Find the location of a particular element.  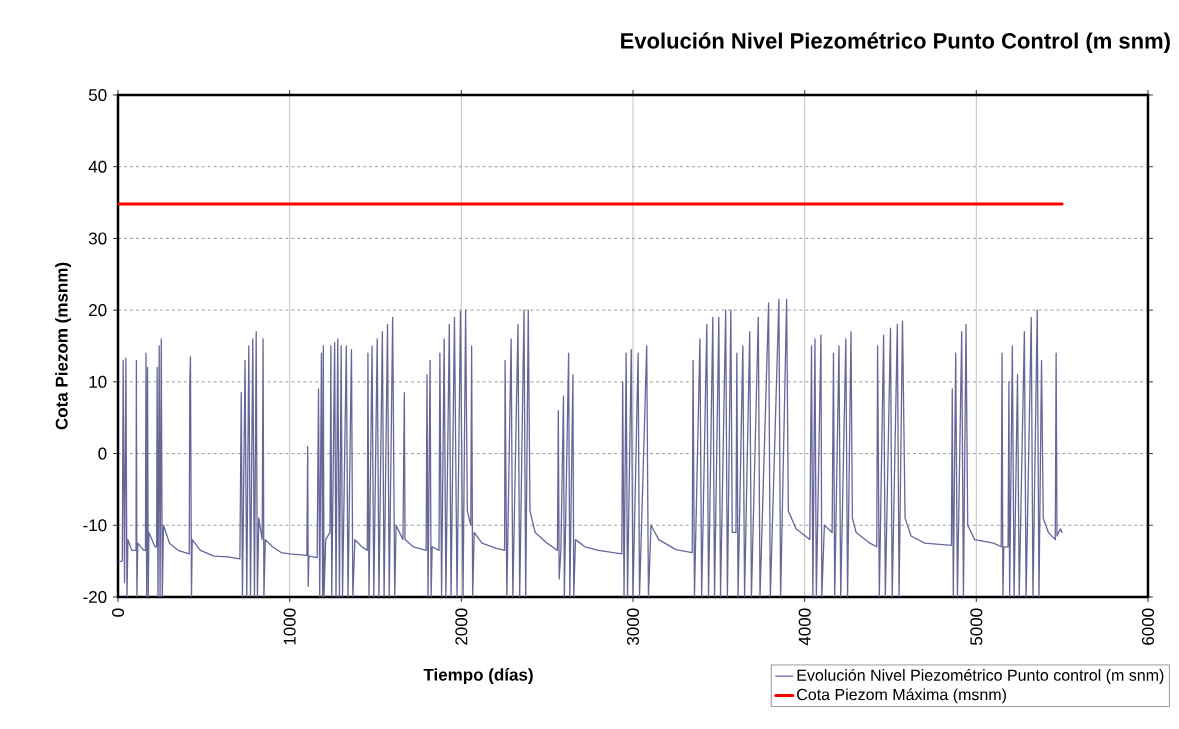

y-tick-label: -20 is located at coordinates (95, 597).